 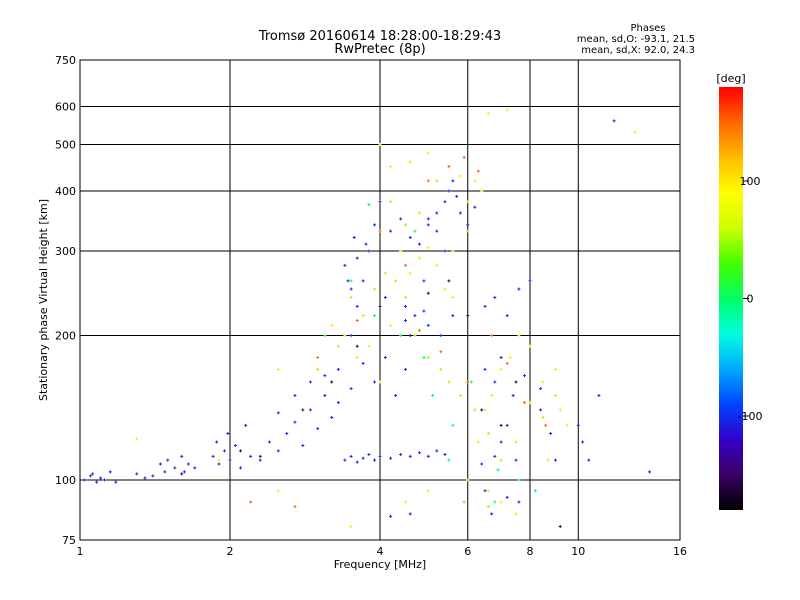 I want to click on colorbar-label: [deg], so click(x=730, y=78).